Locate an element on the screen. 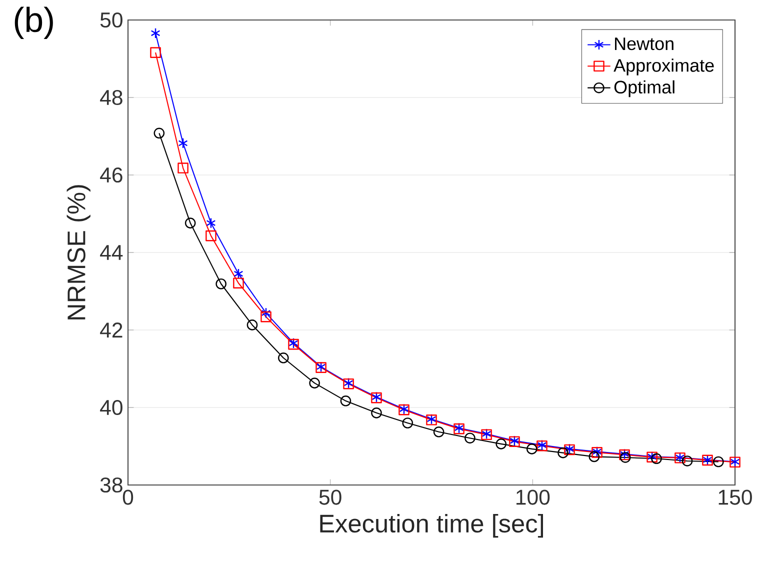  legend-label: Optimal is located at coordinates (644, 89).